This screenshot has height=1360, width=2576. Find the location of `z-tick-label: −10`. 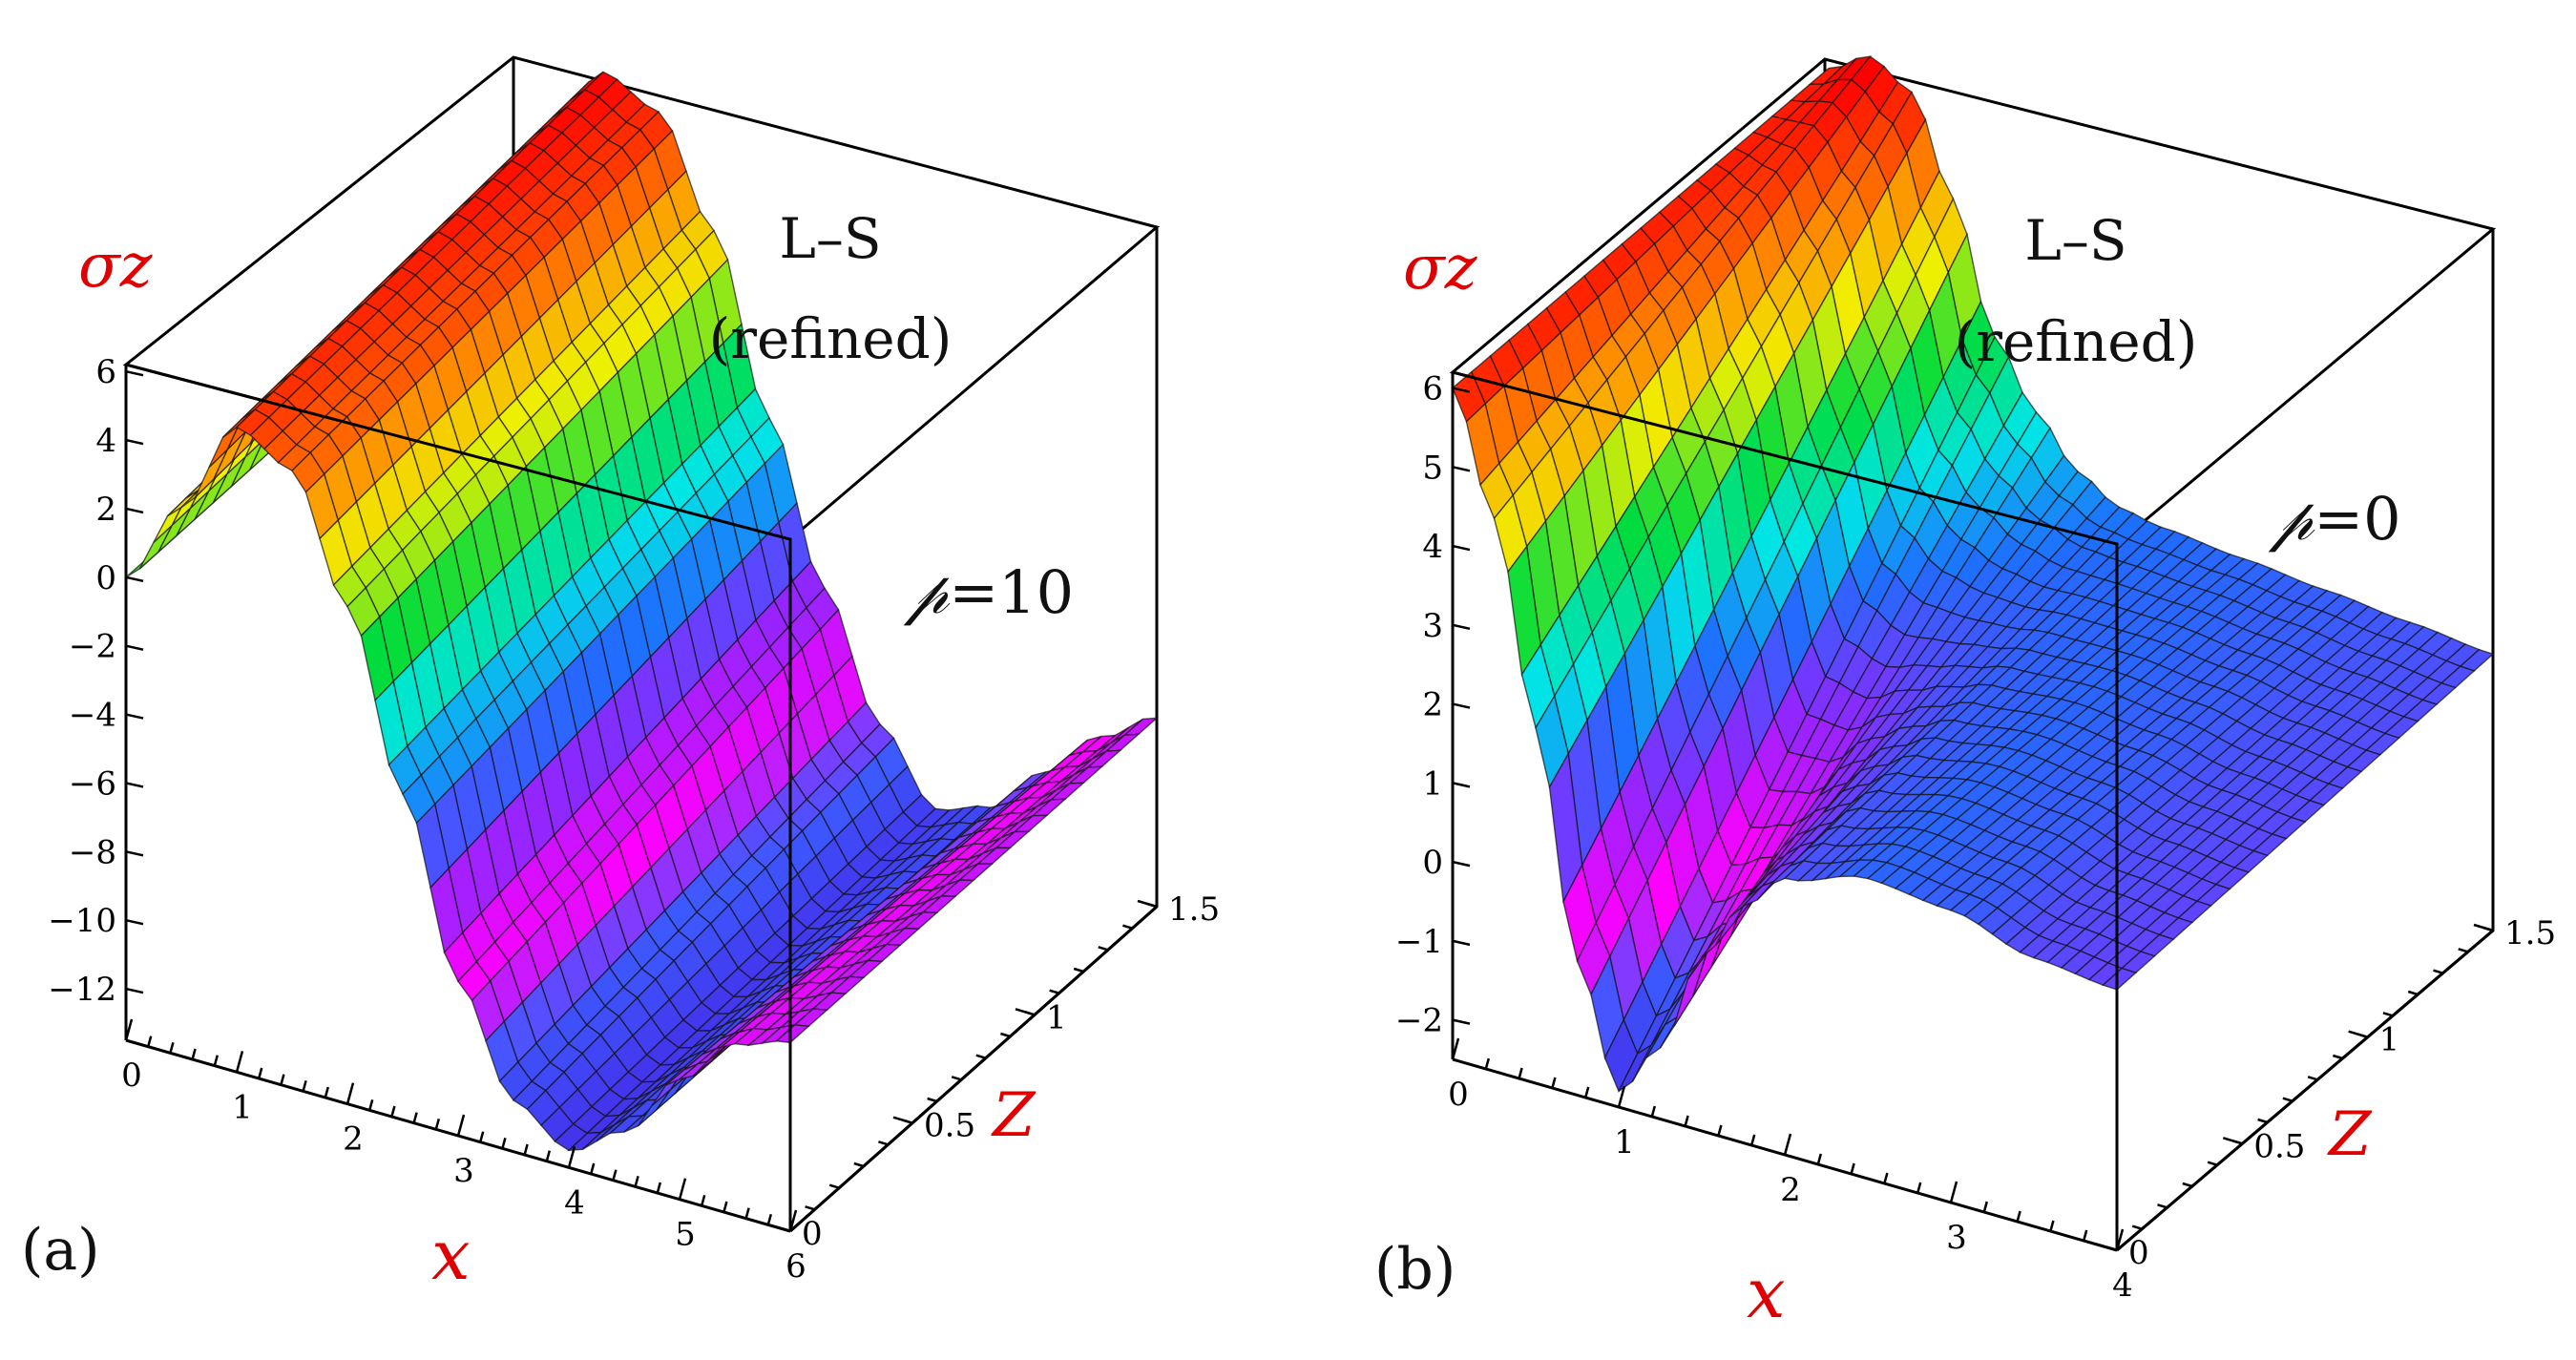

z-tick-label: −10 is located at coordinates (82, 921).